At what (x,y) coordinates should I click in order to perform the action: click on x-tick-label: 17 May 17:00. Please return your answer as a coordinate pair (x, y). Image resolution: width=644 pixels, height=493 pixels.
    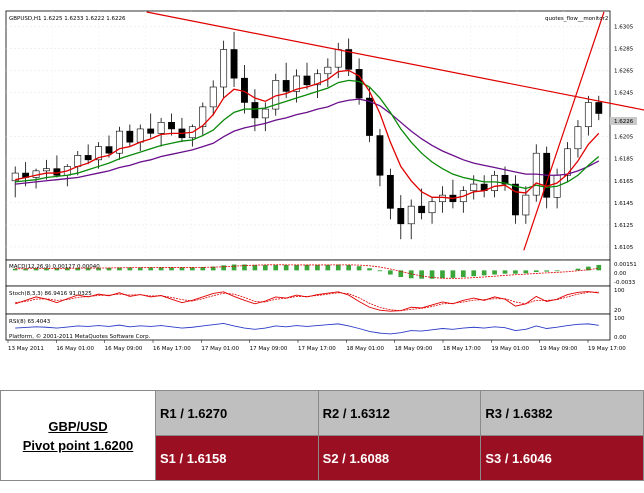
    Looking at the image, I should click on (317, 349).